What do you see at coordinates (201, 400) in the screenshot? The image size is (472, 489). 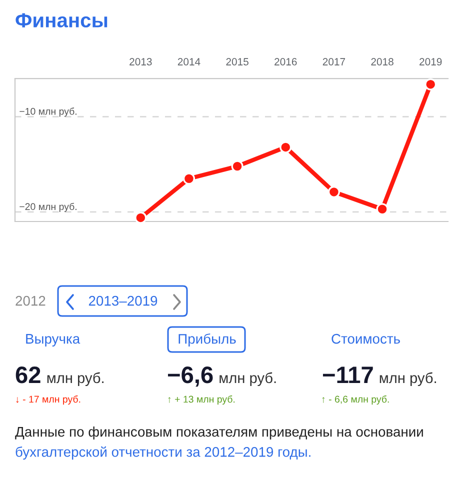 I see `text: ↑ + 13 млн руб.` at bounding box center [201, 400].